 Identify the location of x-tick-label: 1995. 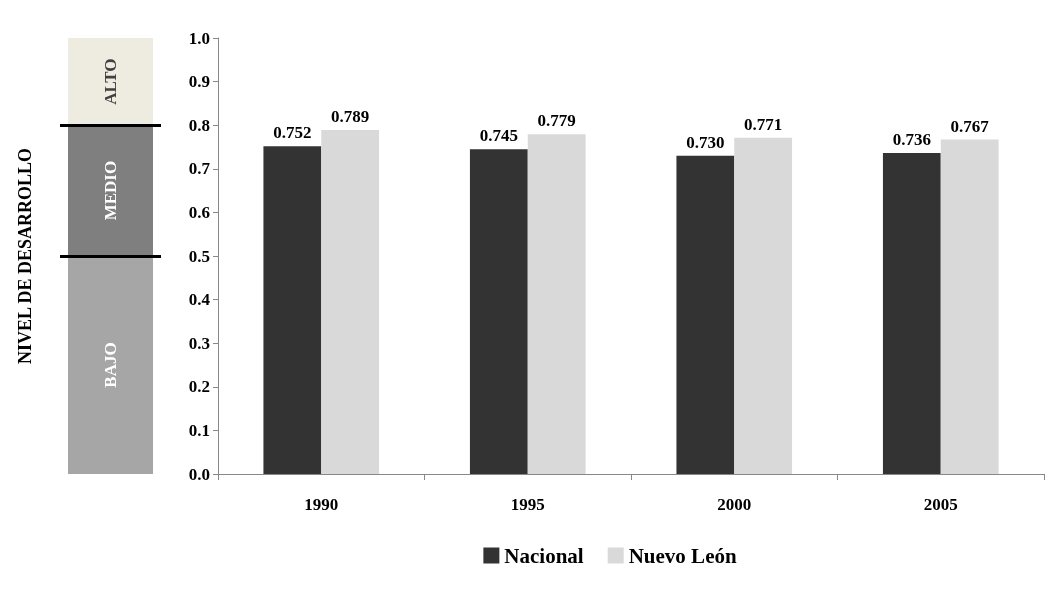
(527, 504).